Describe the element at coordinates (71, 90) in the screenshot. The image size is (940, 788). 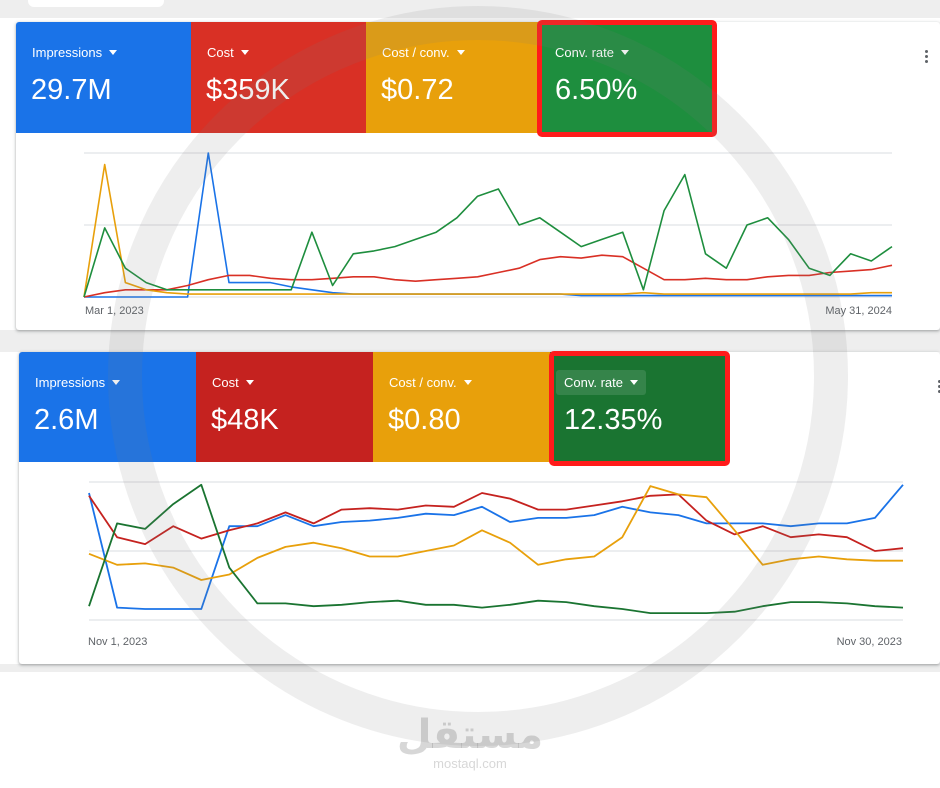
I see `metric-value: 29.7M` at that location.